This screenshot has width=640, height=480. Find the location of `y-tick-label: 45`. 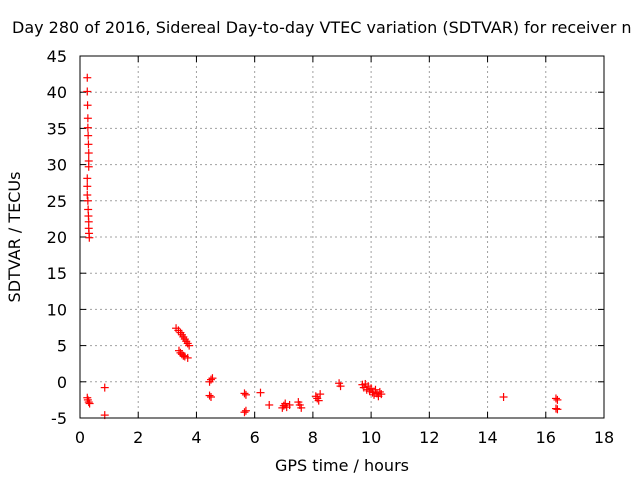

y-tick-label: 45 is located at coordinates (57, 56).